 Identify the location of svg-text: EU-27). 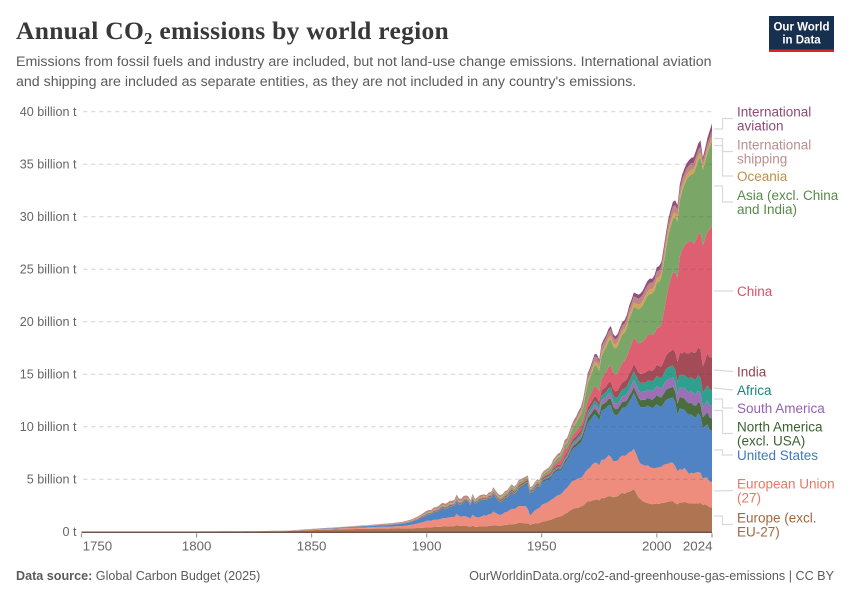
(758, 532).